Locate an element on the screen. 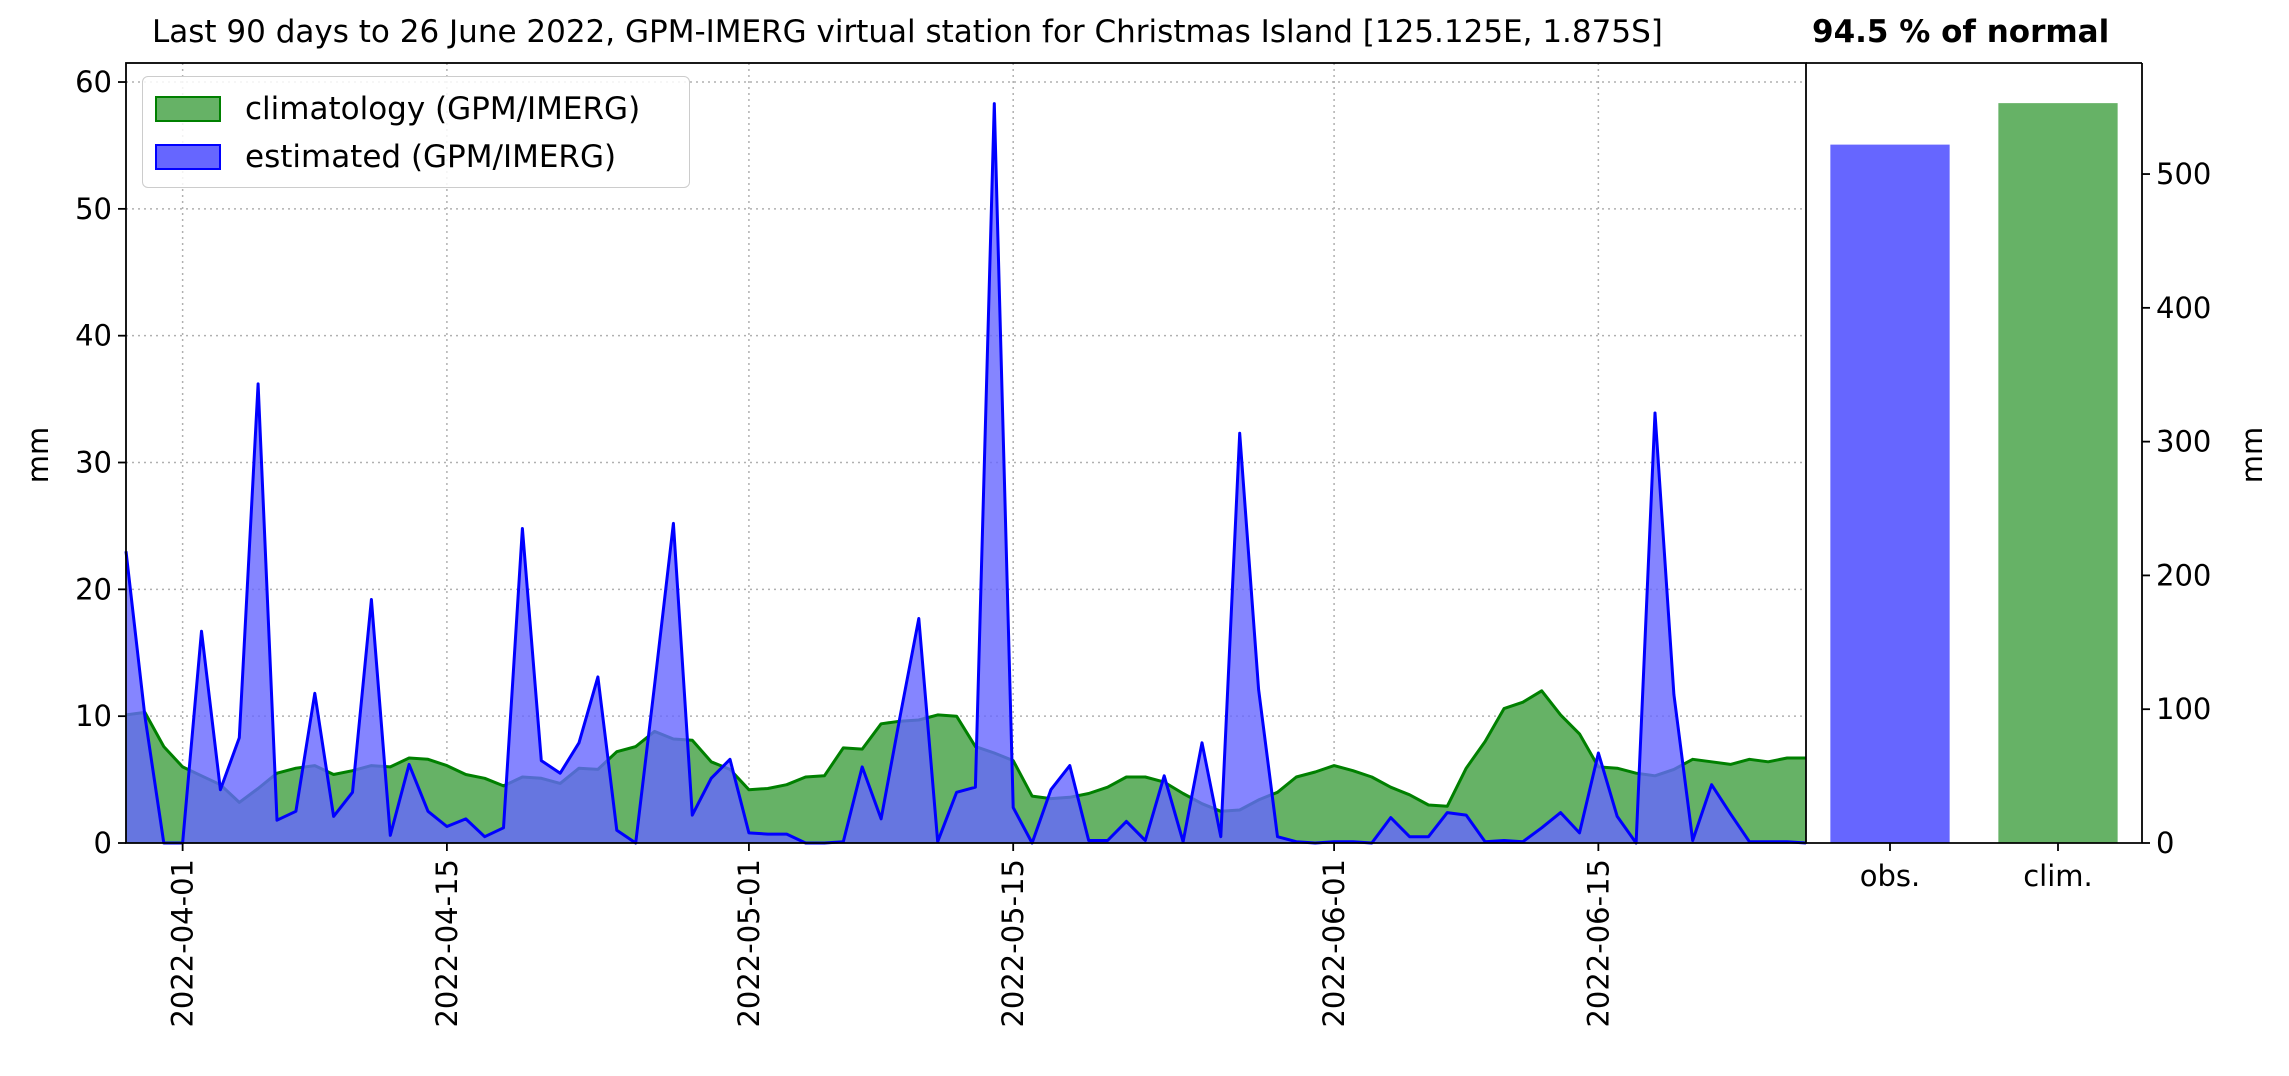 The width and height of the screenshot is (2289, 1076). x-tick-label: 2022-06-15 is located at coordinates (1598, 943).